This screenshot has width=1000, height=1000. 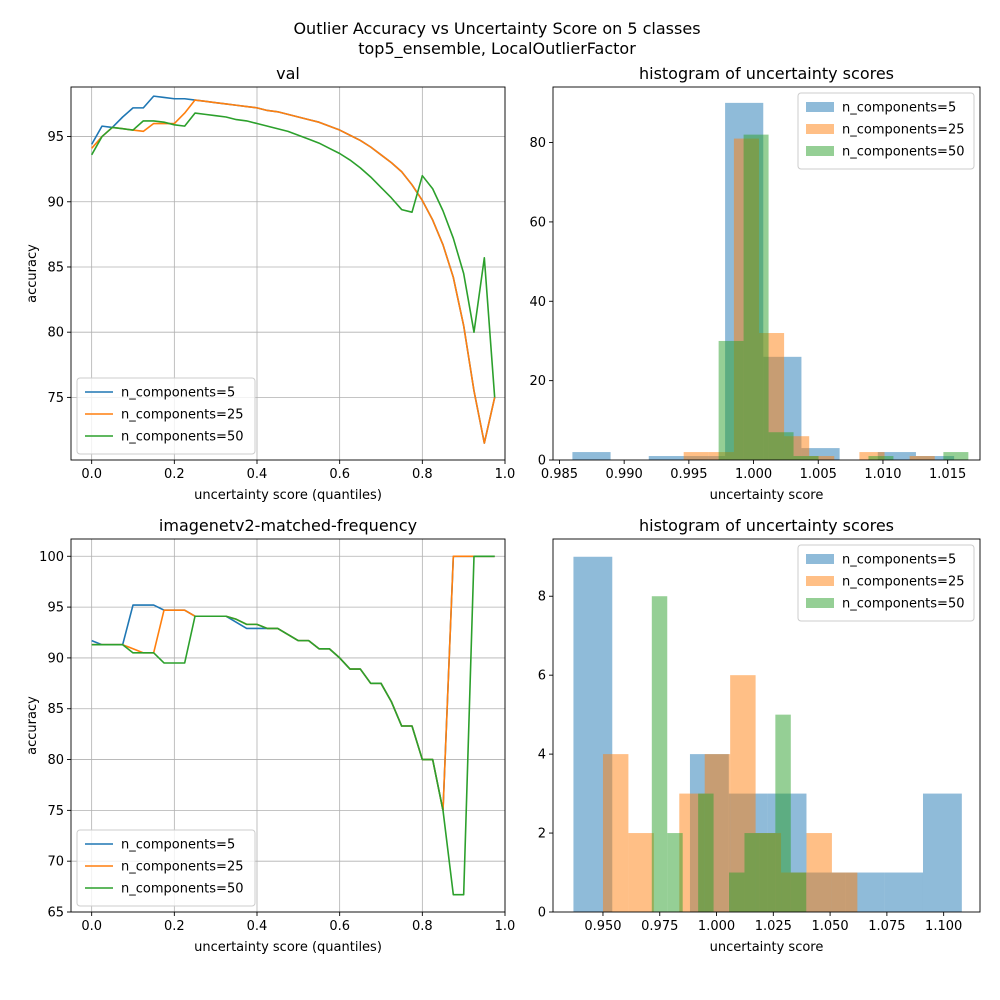 I want to click on x-tick-label: 1.0, so click(x=505, y=926).